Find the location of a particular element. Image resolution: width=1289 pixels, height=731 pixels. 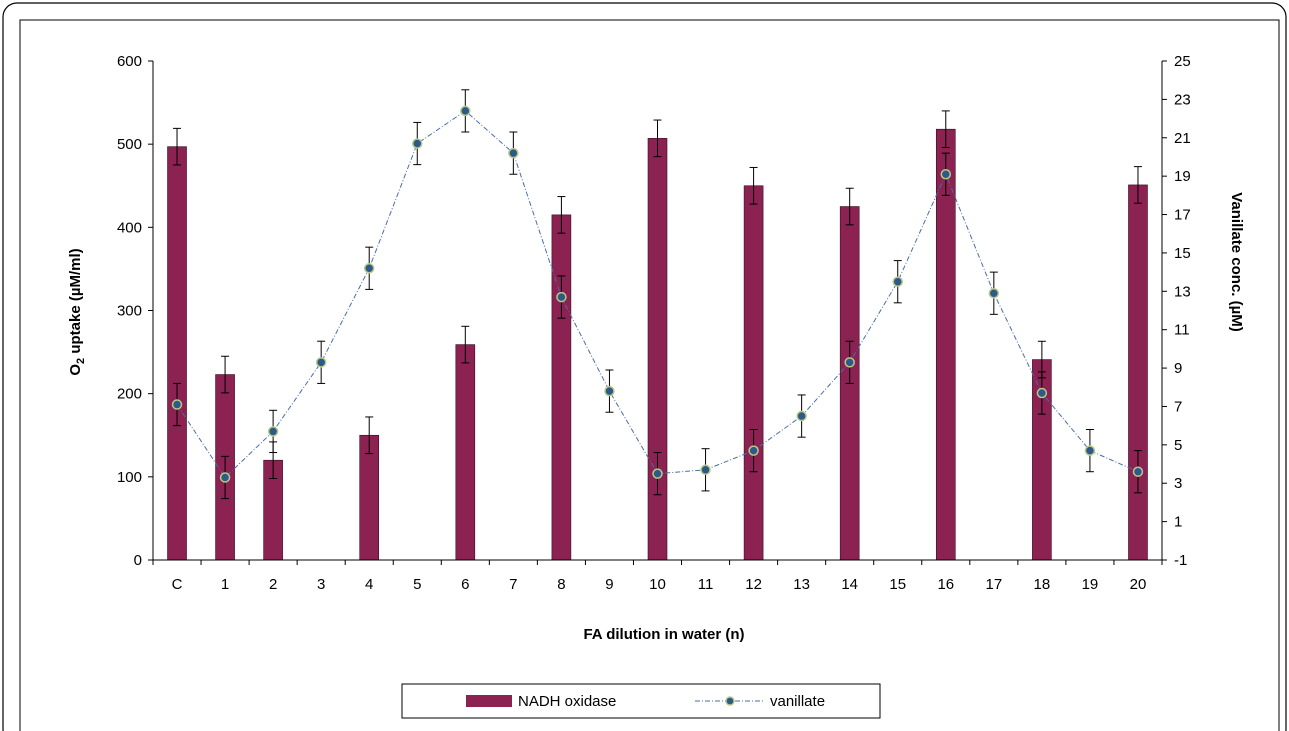

y2-tick-label: 1 is located at coordinates (1178, 522).